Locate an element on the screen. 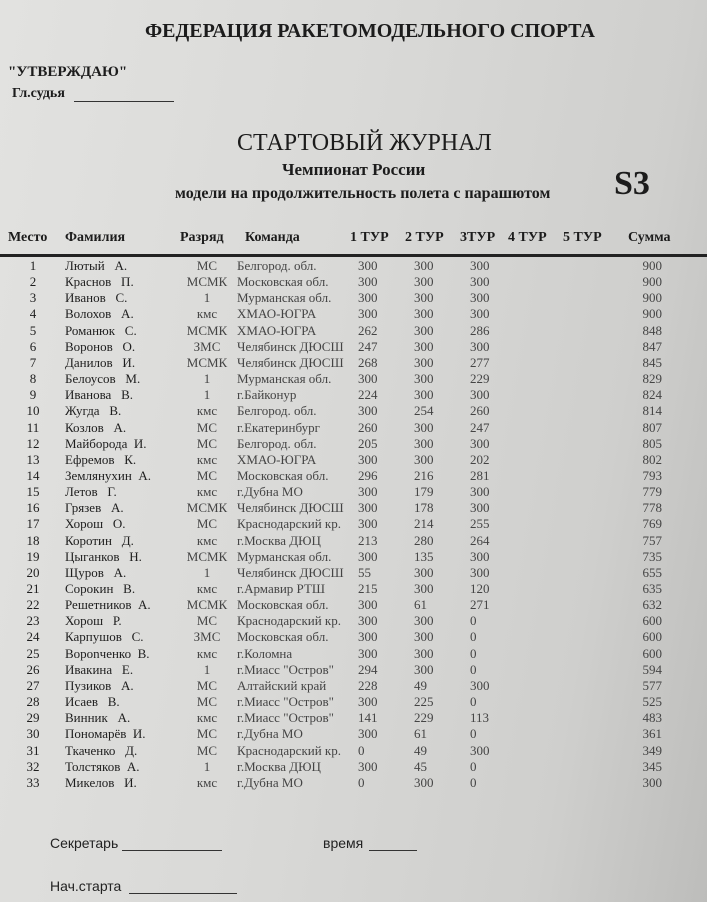  cell-round-3: 0 is located at coordinates (473, 766).